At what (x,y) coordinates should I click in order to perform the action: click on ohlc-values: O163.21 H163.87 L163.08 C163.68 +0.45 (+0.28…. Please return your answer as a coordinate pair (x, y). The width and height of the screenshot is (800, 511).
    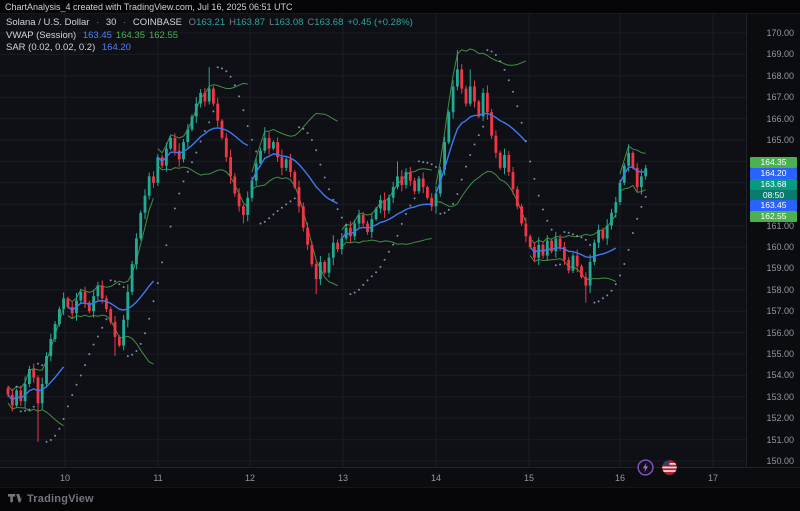
    Looking at the image, I should click on (301, 22).